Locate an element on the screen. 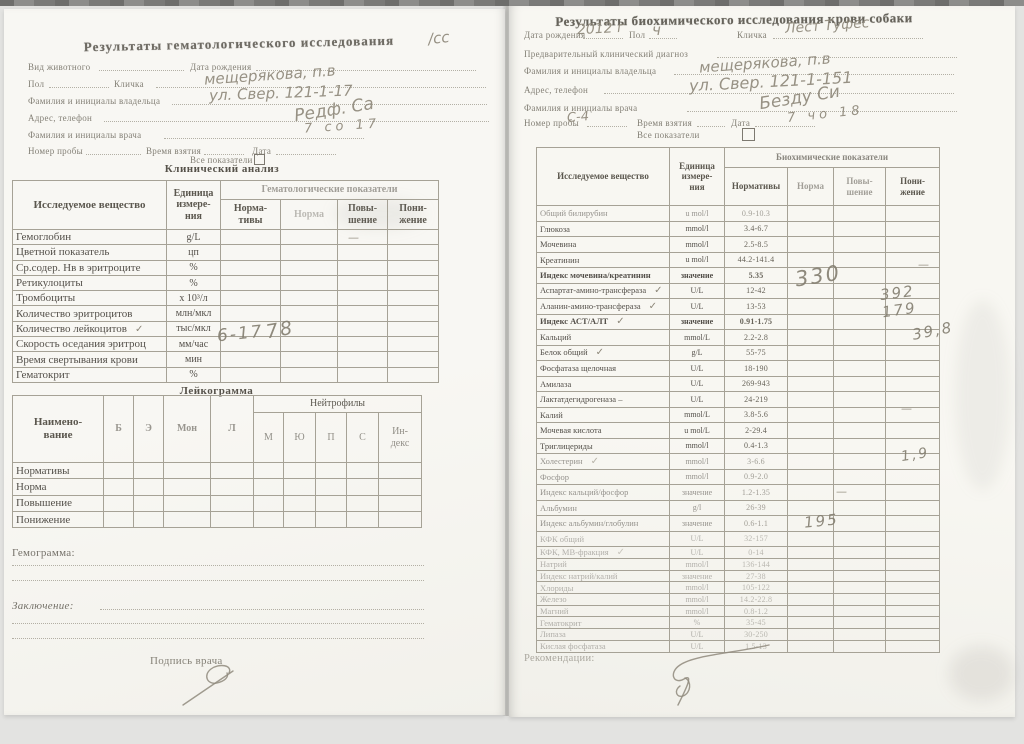 The height and width of the screenshot is (744, 1024). normative-range: 105-122 is located at coordinates (756, 588).